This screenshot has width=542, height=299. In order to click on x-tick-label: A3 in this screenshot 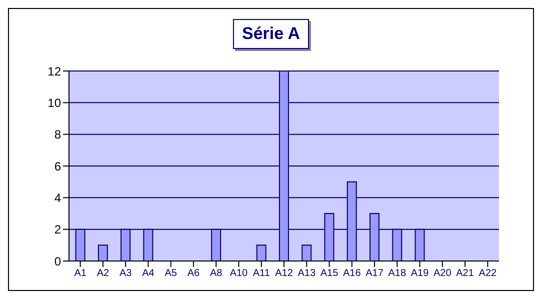, I will do `click(125, 274)`.